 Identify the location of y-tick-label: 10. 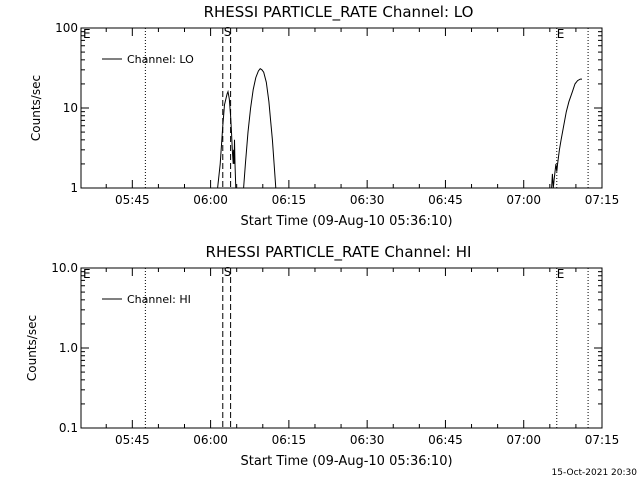
(70, 108).